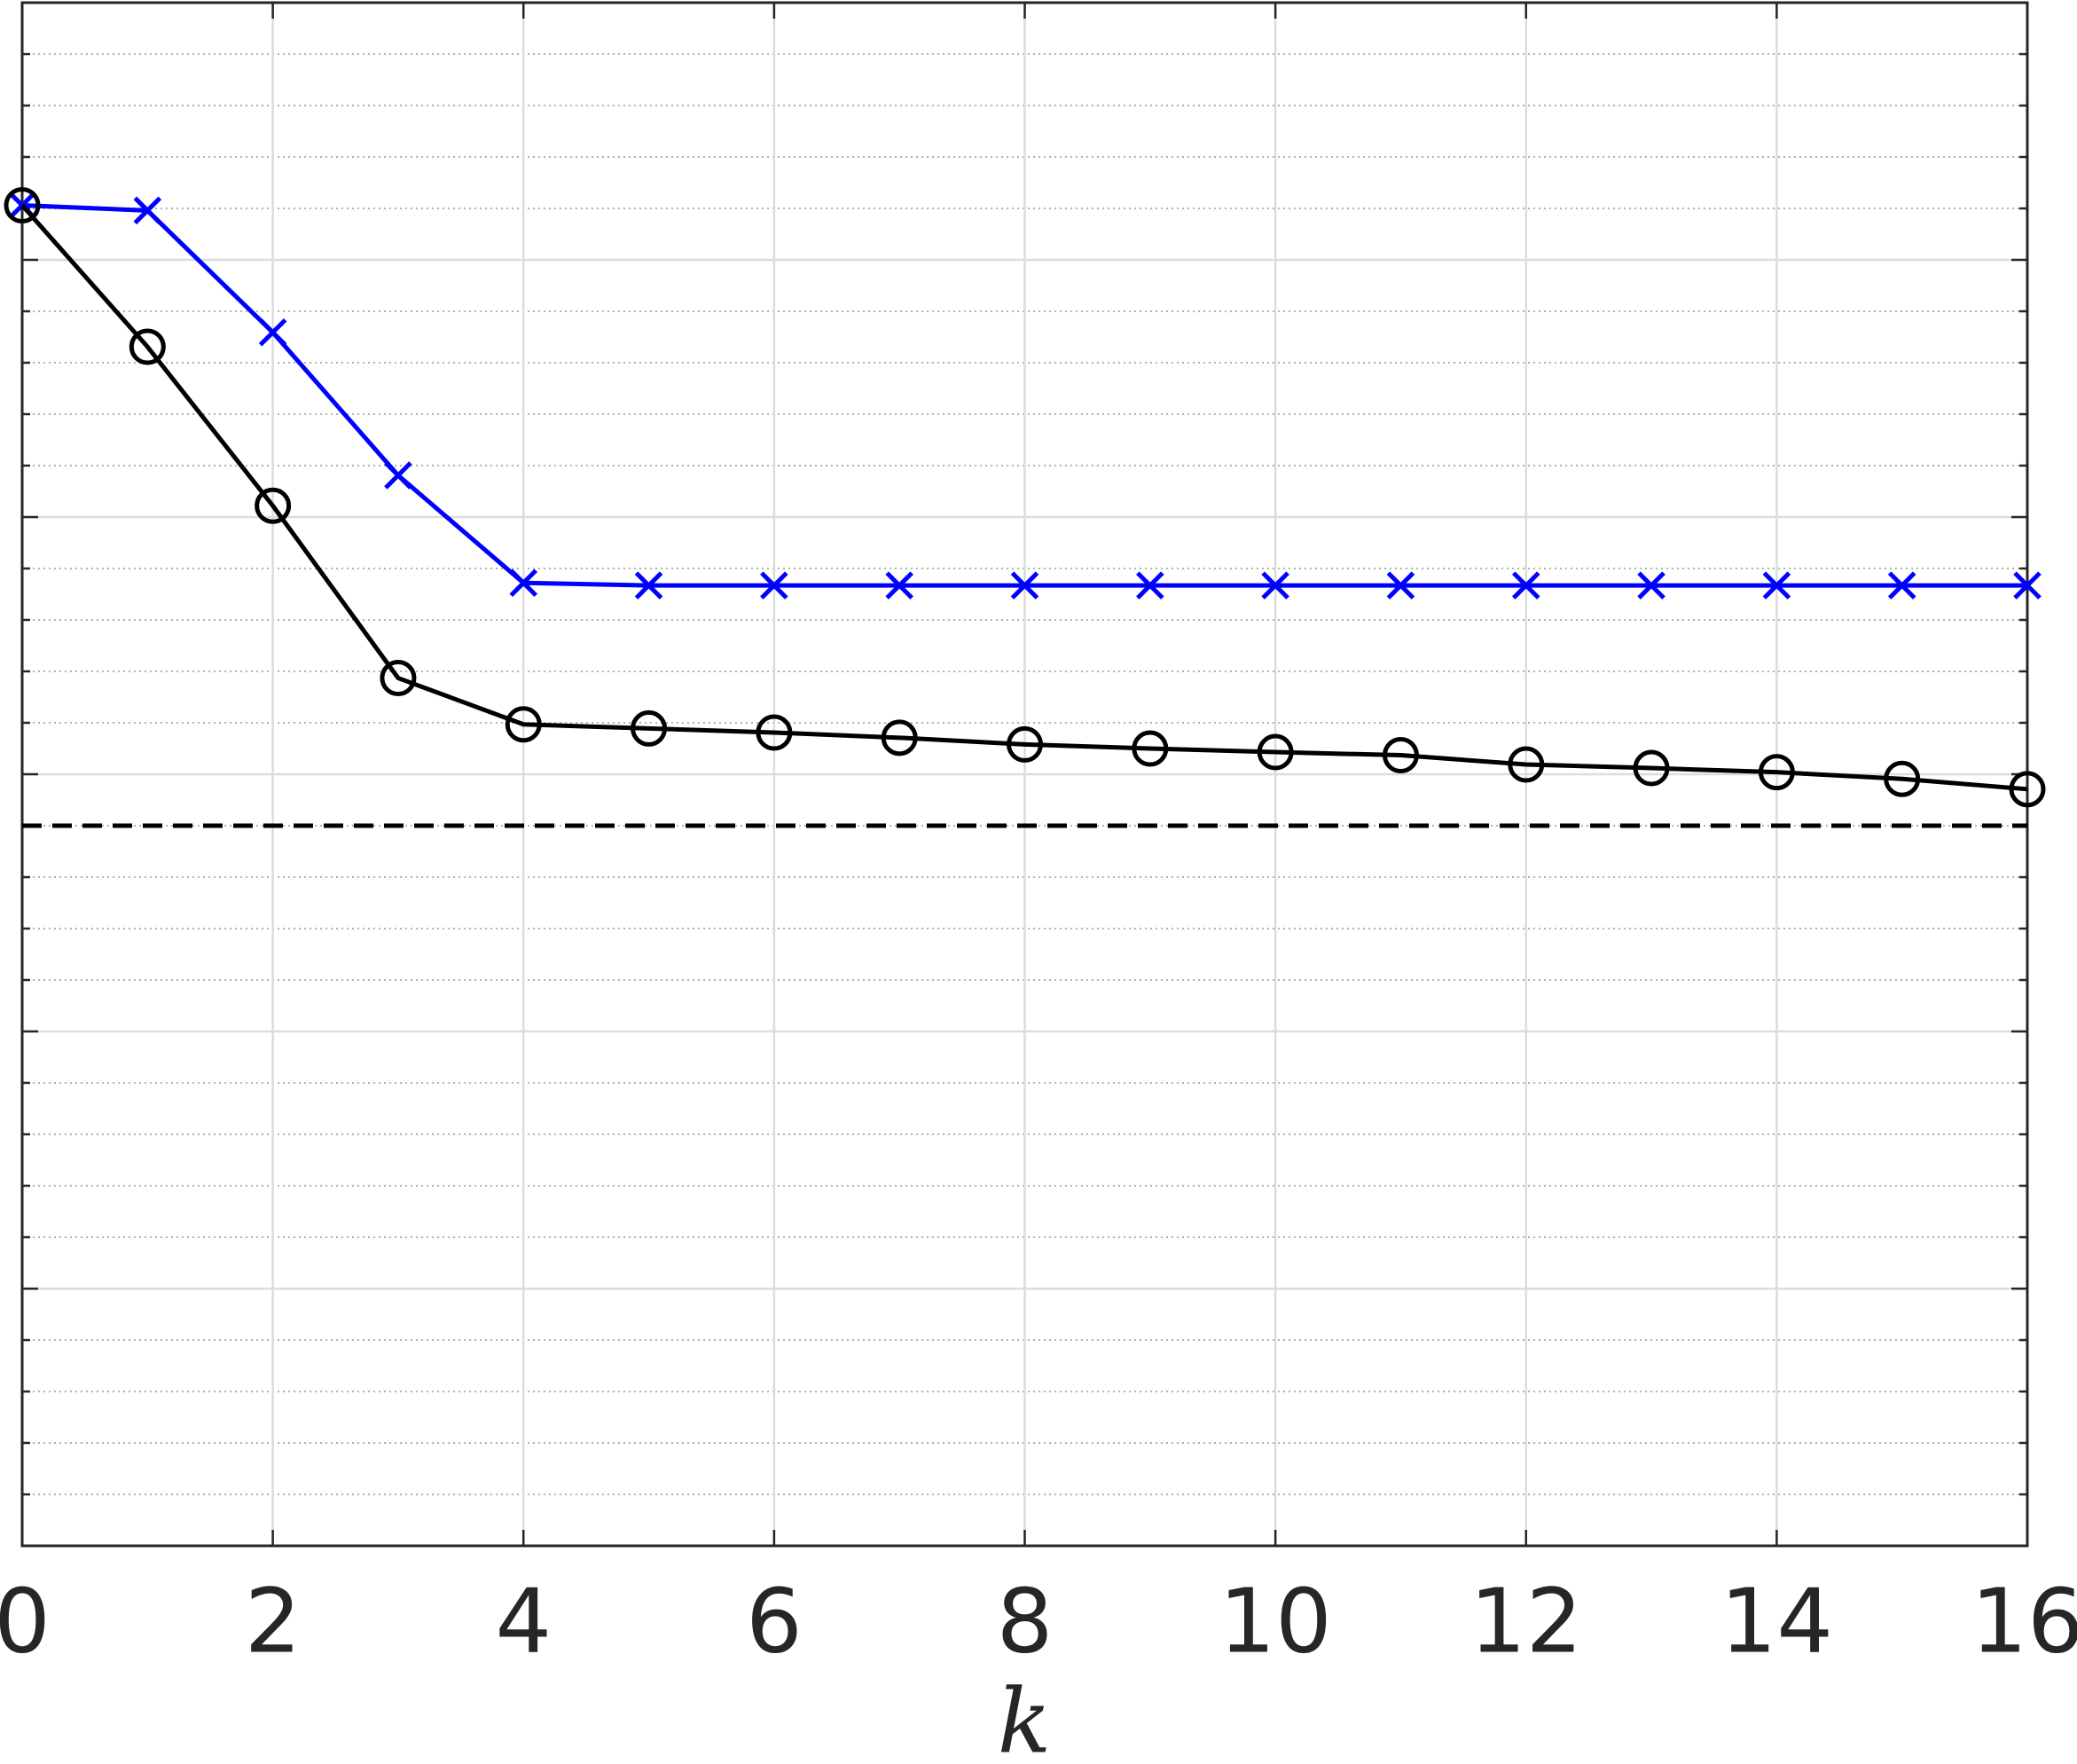 Image resolution: width=2077 pixels, height=1764 pixels. I want to click on x-tick-label: 14, so click(1776, 1621).